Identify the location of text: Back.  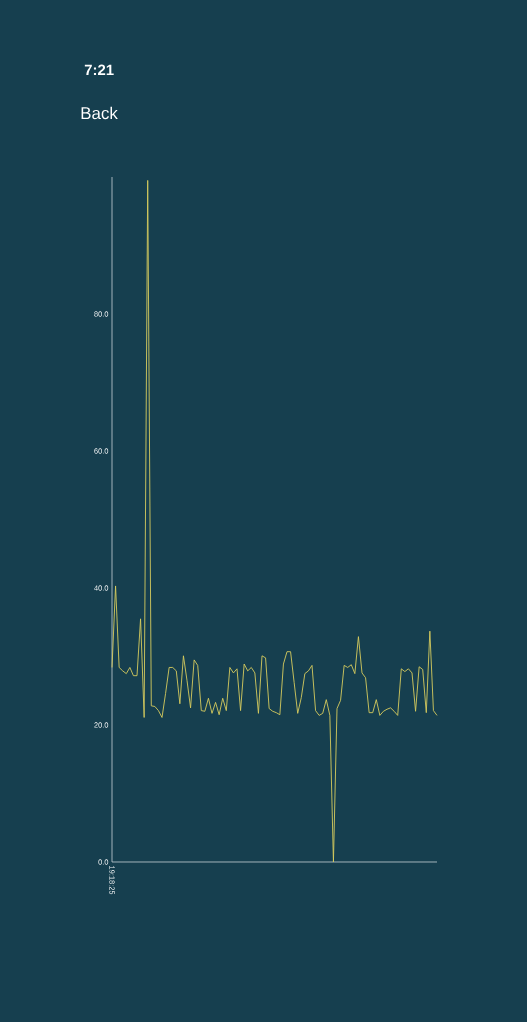
(99, 113).